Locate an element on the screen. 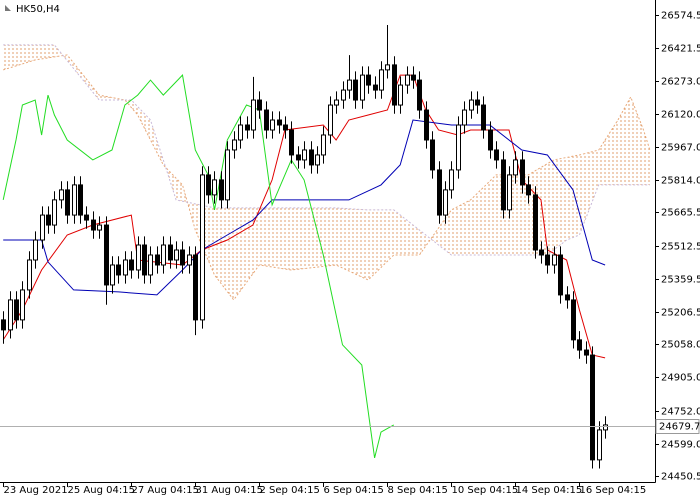  y-tick-label: 25206.5 is located at coordinates (680, 313).